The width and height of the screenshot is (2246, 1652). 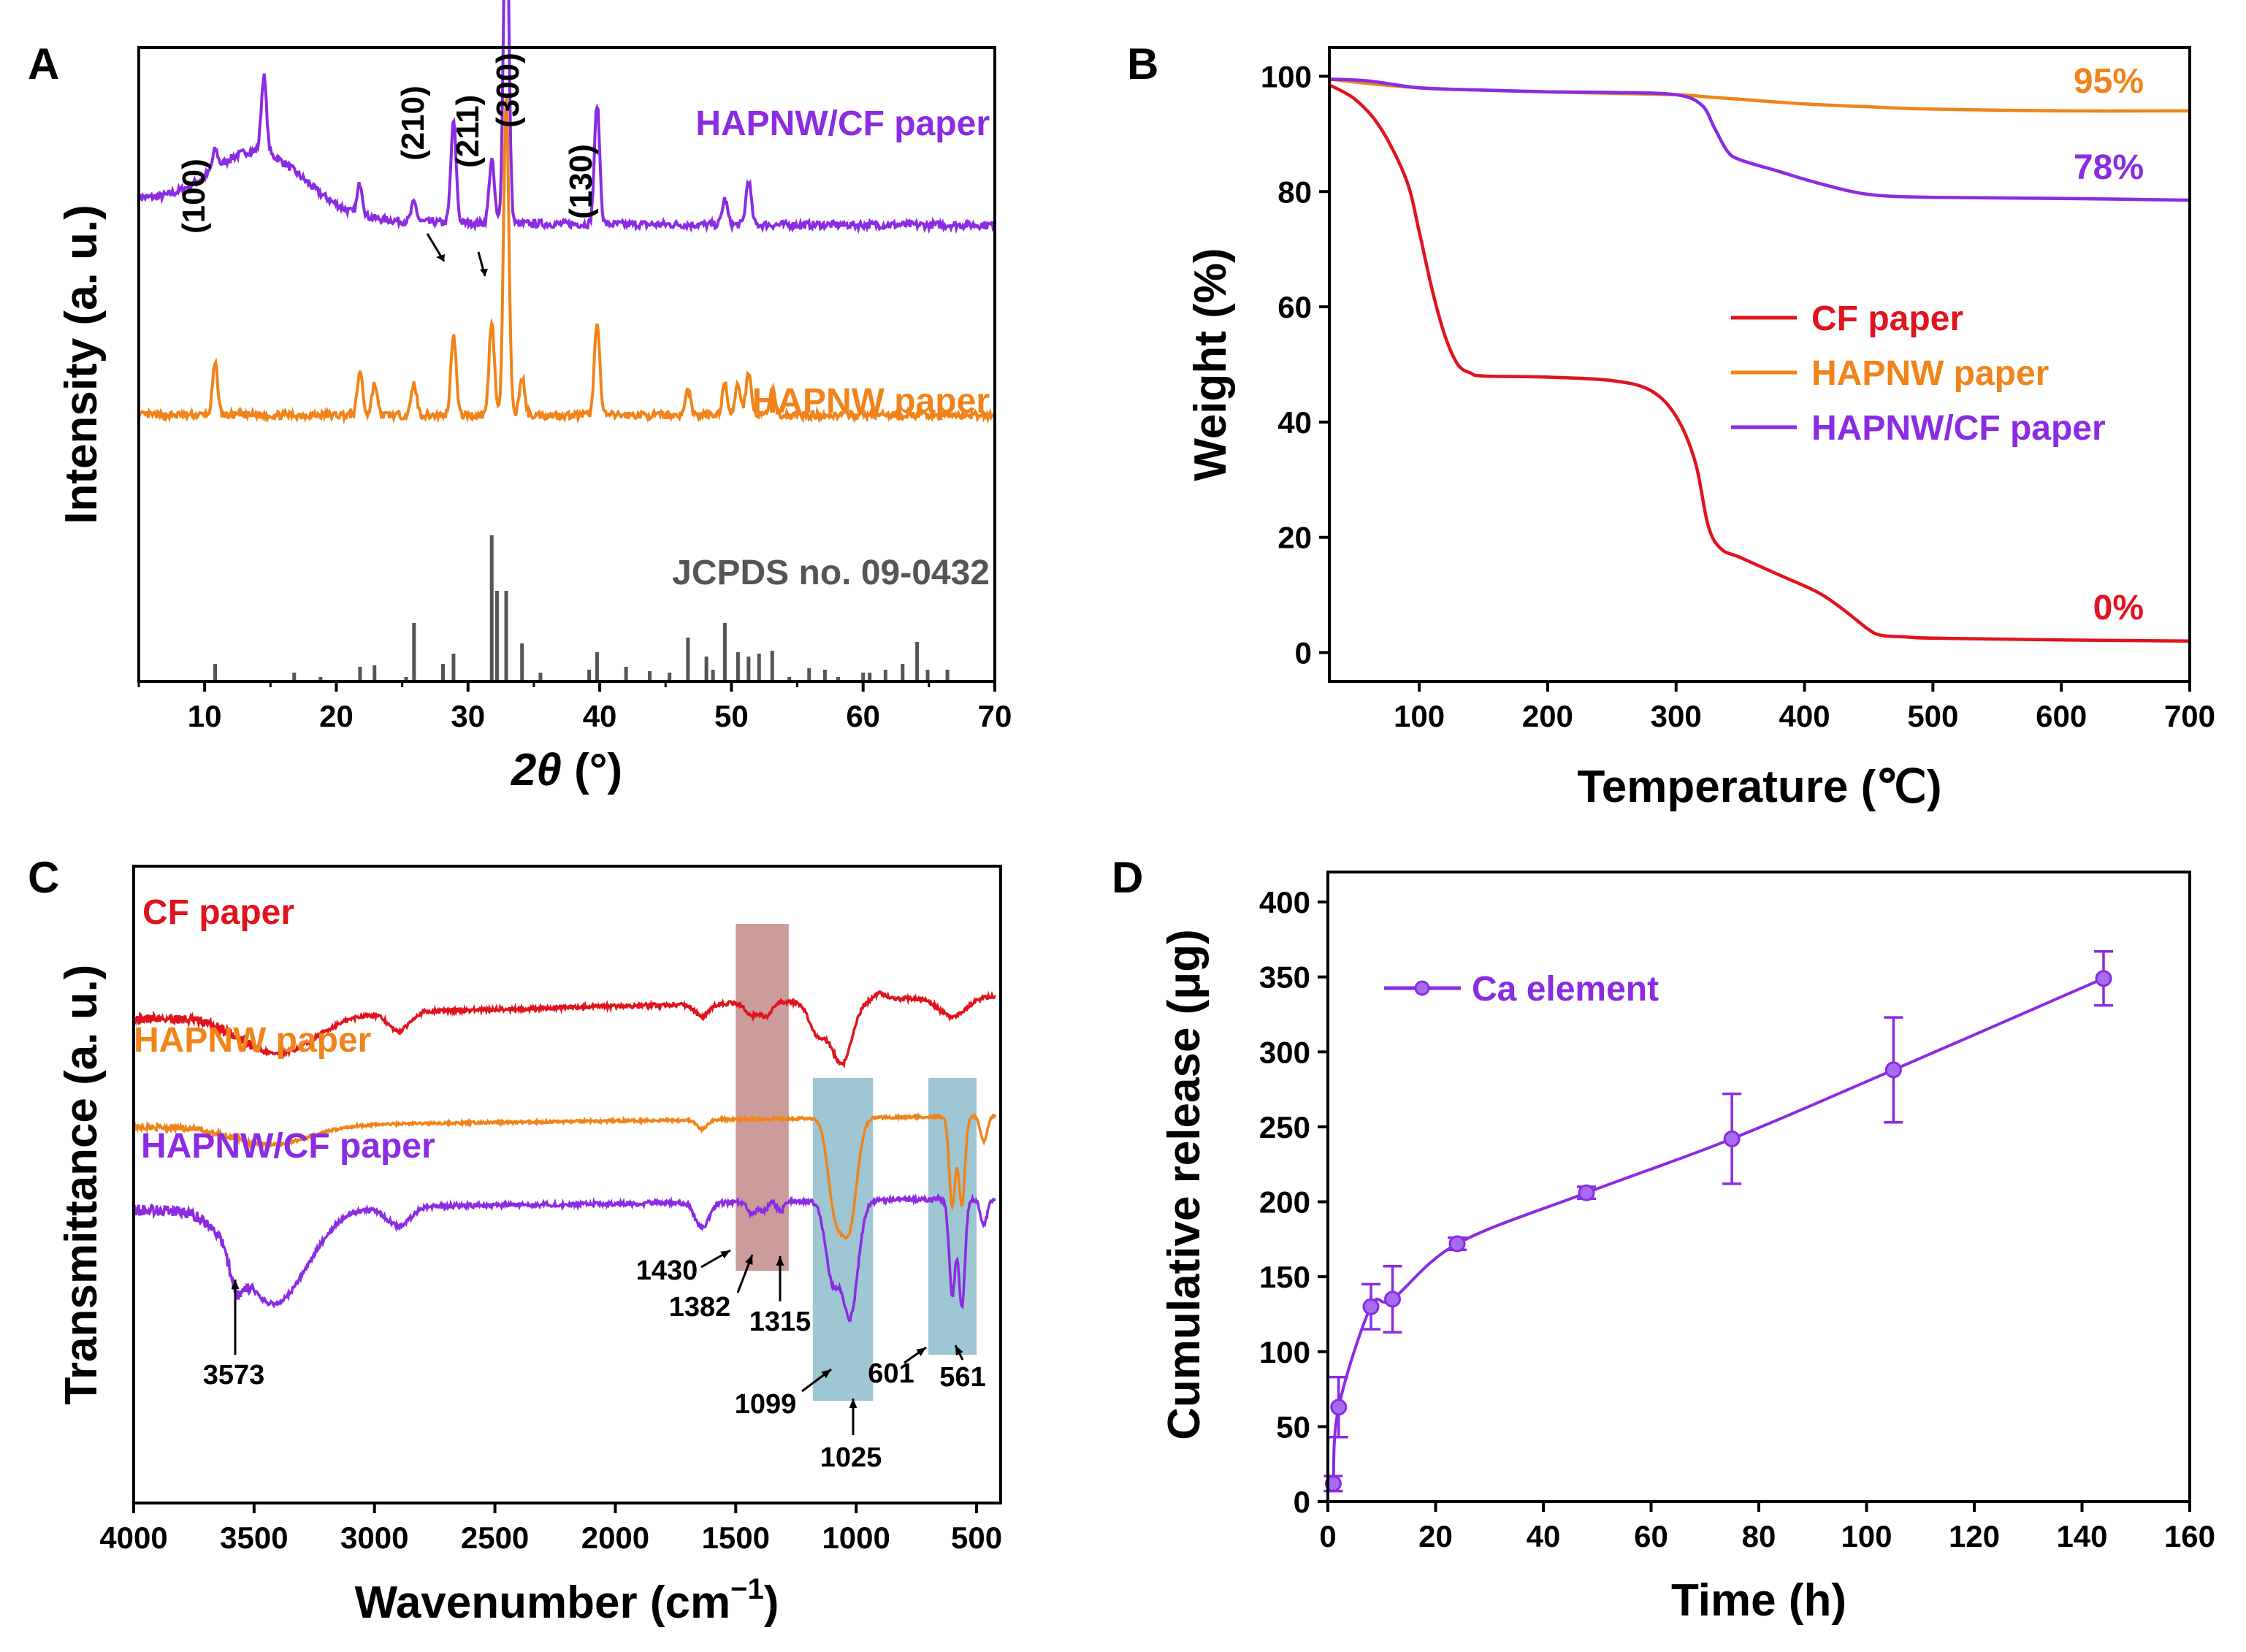 I want to click on y-tick-label-d: 0, so click(x=1302, y=1502).